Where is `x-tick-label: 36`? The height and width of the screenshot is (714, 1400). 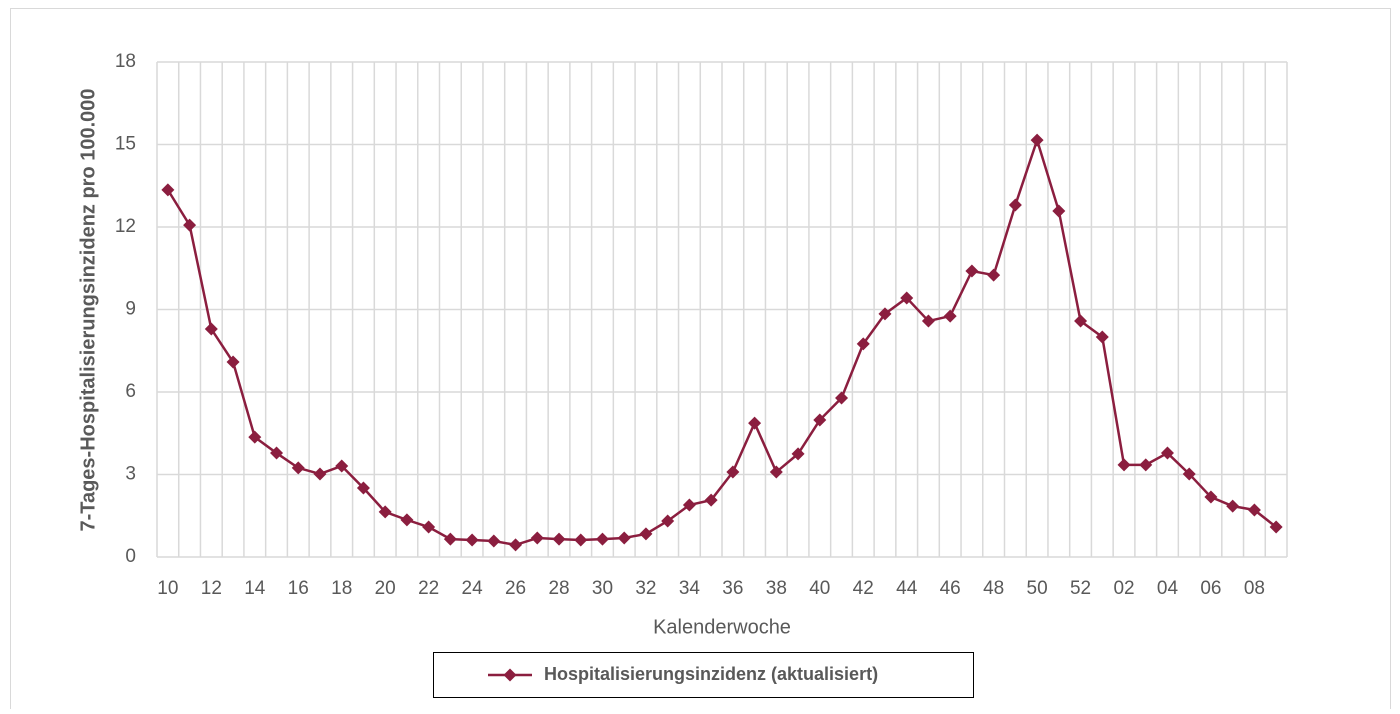 x-tick-label: 36 is located at coordinates (732, 588).